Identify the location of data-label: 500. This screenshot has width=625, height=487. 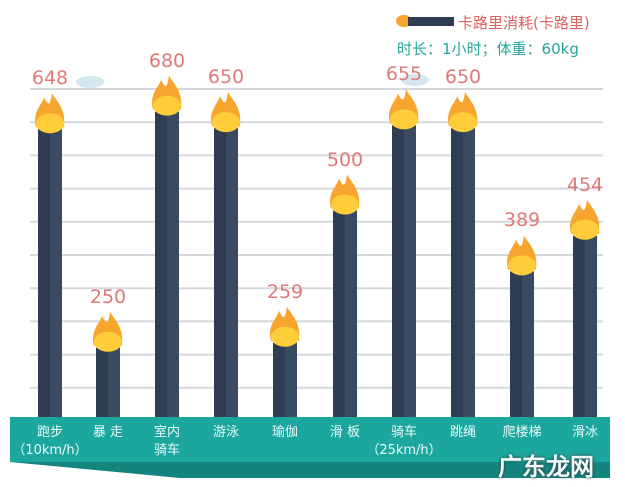
(345, 159).